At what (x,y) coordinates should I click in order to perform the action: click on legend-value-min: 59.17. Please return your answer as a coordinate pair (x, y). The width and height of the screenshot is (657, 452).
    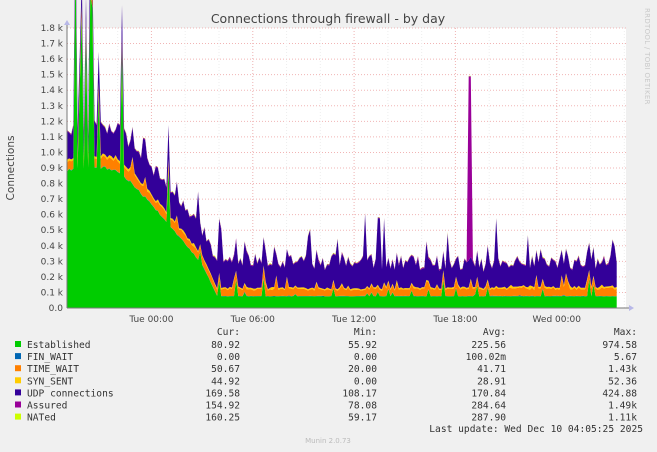
    Looking at the image, I should click on (362, 418).